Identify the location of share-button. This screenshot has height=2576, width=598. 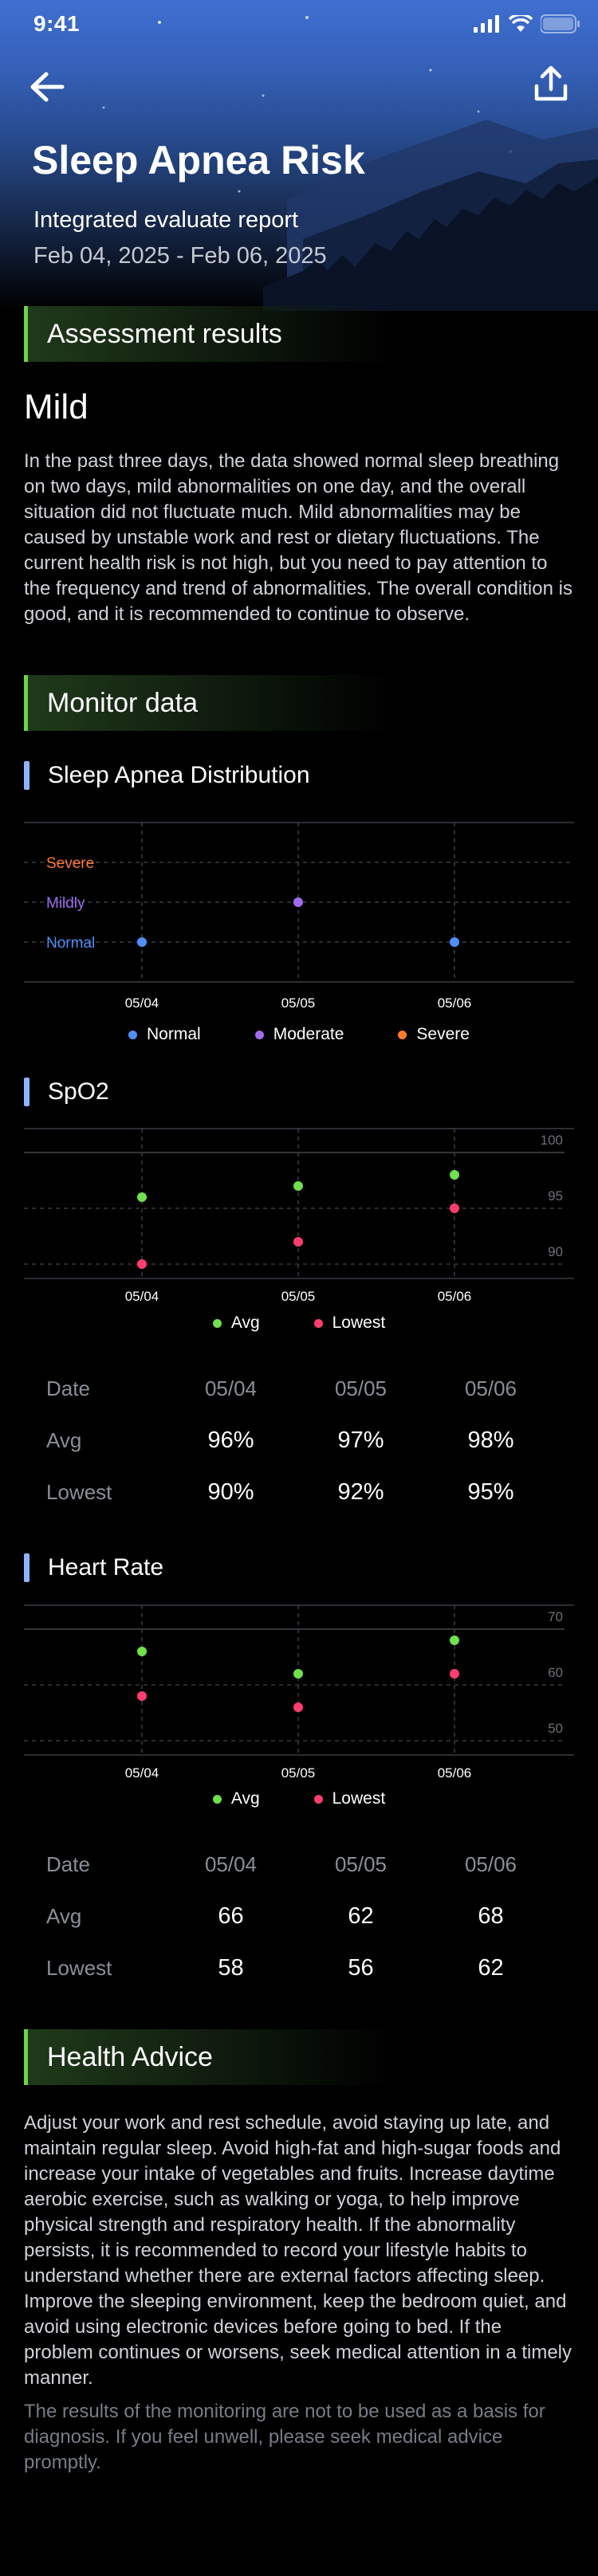
(551, 84).